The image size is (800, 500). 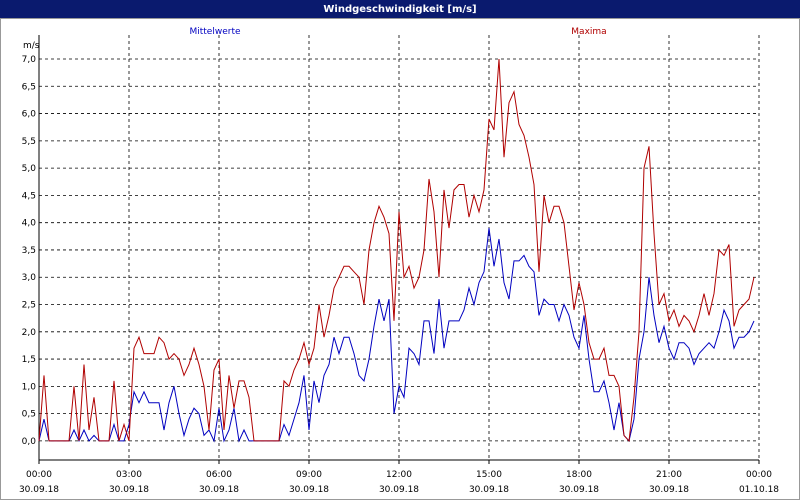 What do you see at coordinates (29, 87) in the screenshot?
I see `y-tick-label: 6,5` at bounding box center [29, 87].